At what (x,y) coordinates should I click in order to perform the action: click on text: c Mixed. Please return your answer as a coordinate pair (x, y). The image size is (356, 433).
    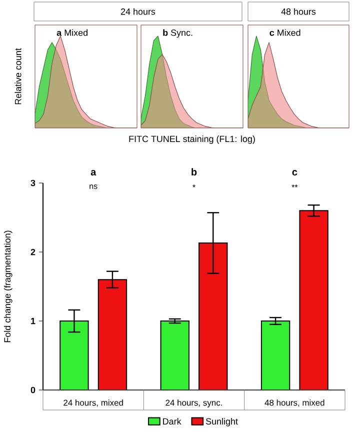
    Looking at the image, I should click on (285, 32).